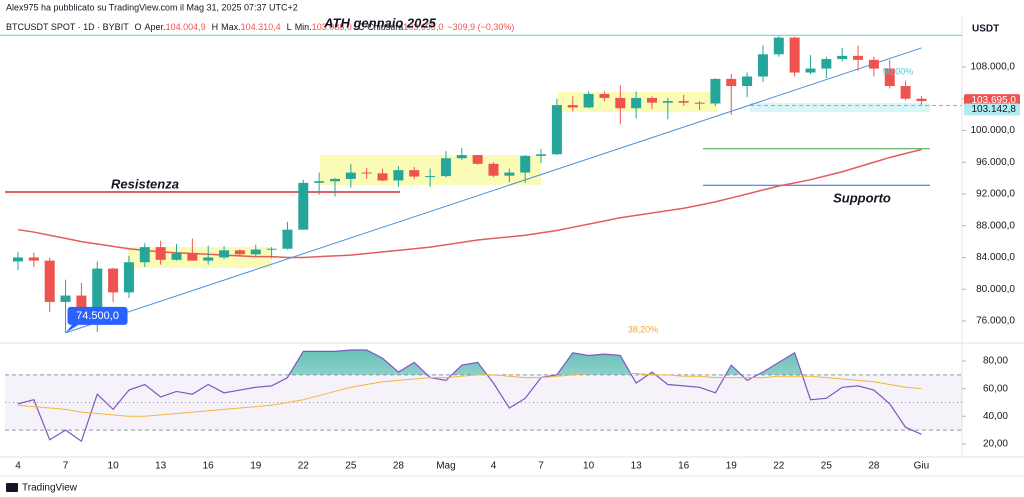 The height and width of the screenshot is (497, 1024). What do you see at coordinates (995, 194) in the screenshot?
I see `y-tick-label: 92.000,0` at bounding box center [995, 194].